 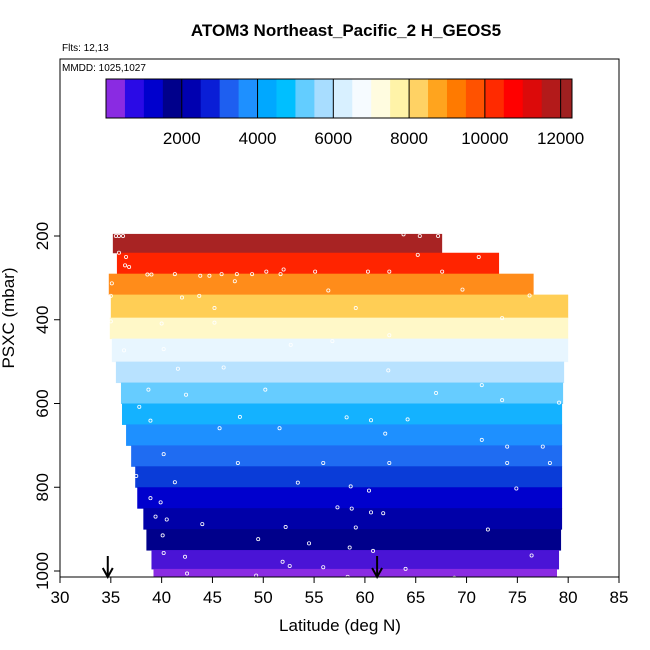 What do you see at coordinates (212, 597) in the screenshot?
I see `x-tick-label: 45` at bounding box center [212, 597].